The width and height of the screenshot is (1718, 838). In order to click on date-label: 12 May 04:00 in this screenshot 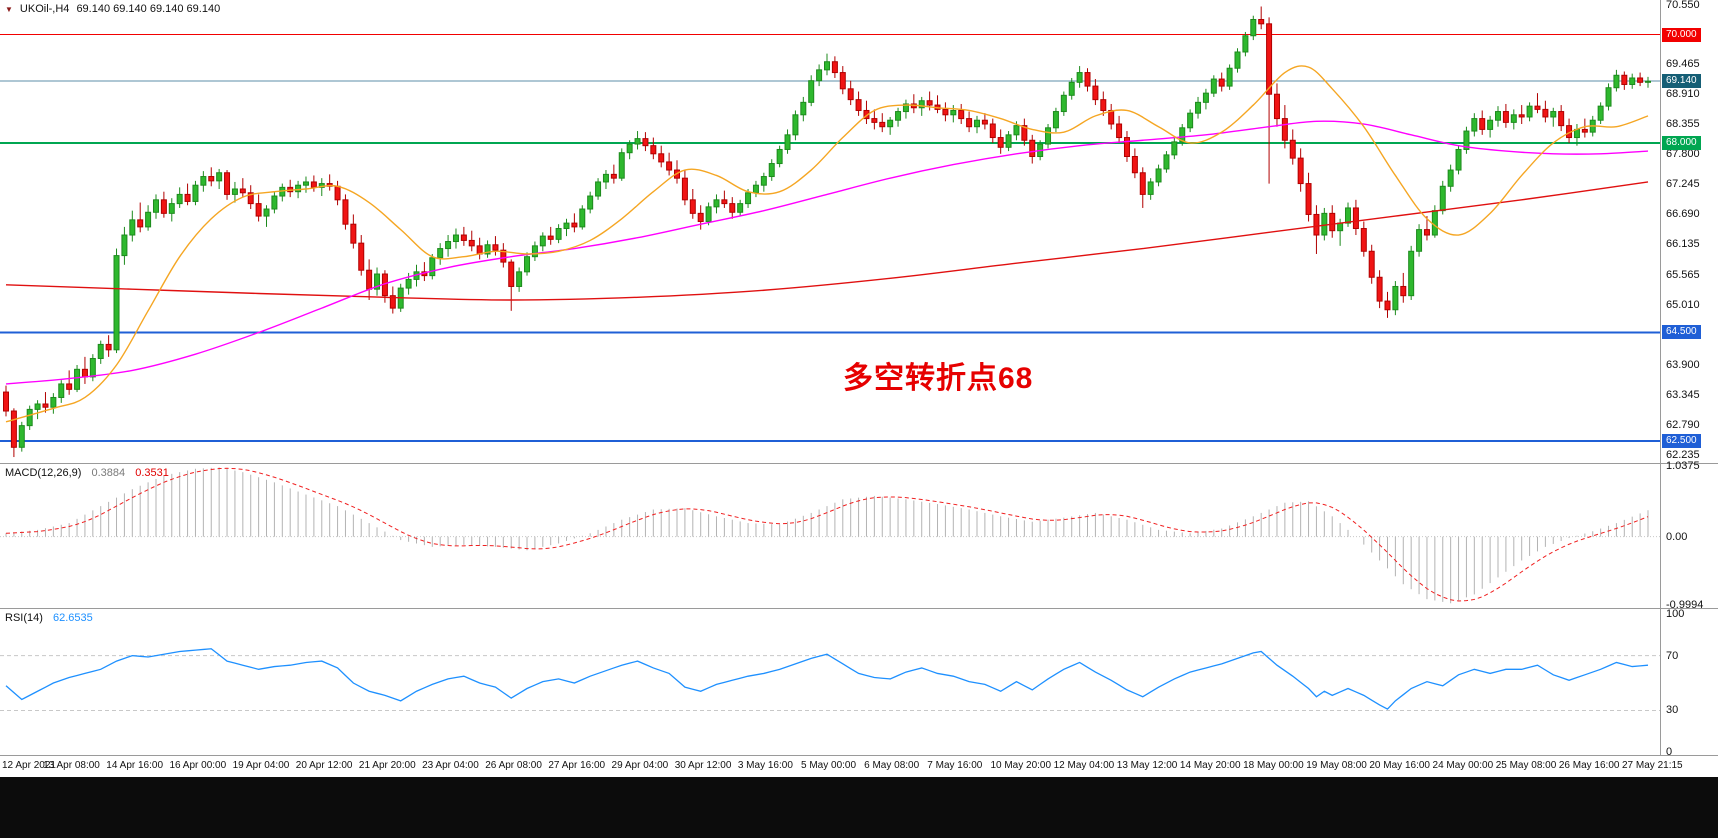, I will do `click(1084, 765)`.